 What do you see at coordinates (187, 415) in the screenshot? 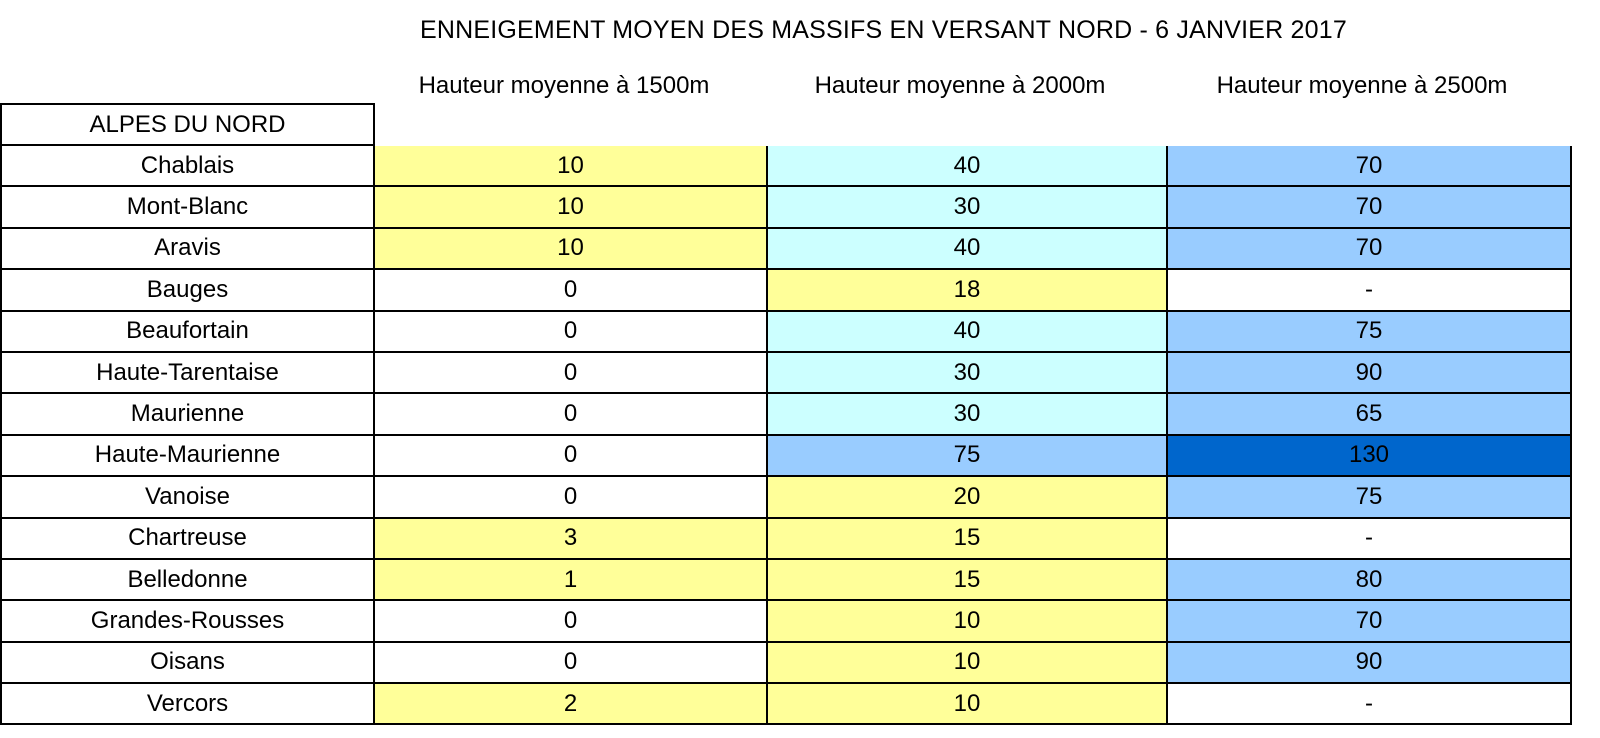
I see `massif-name: Maurienne` at bounding box center [187, 415].